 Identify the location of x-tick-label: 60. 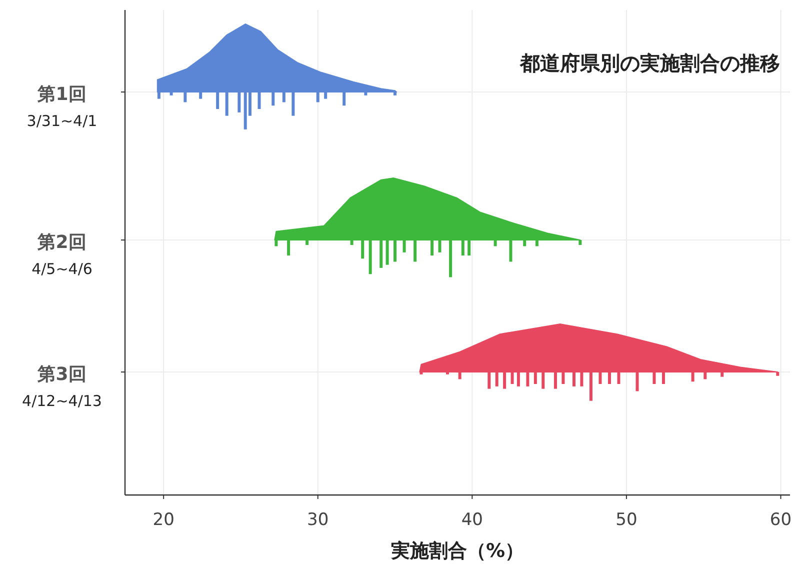
(781, 520).